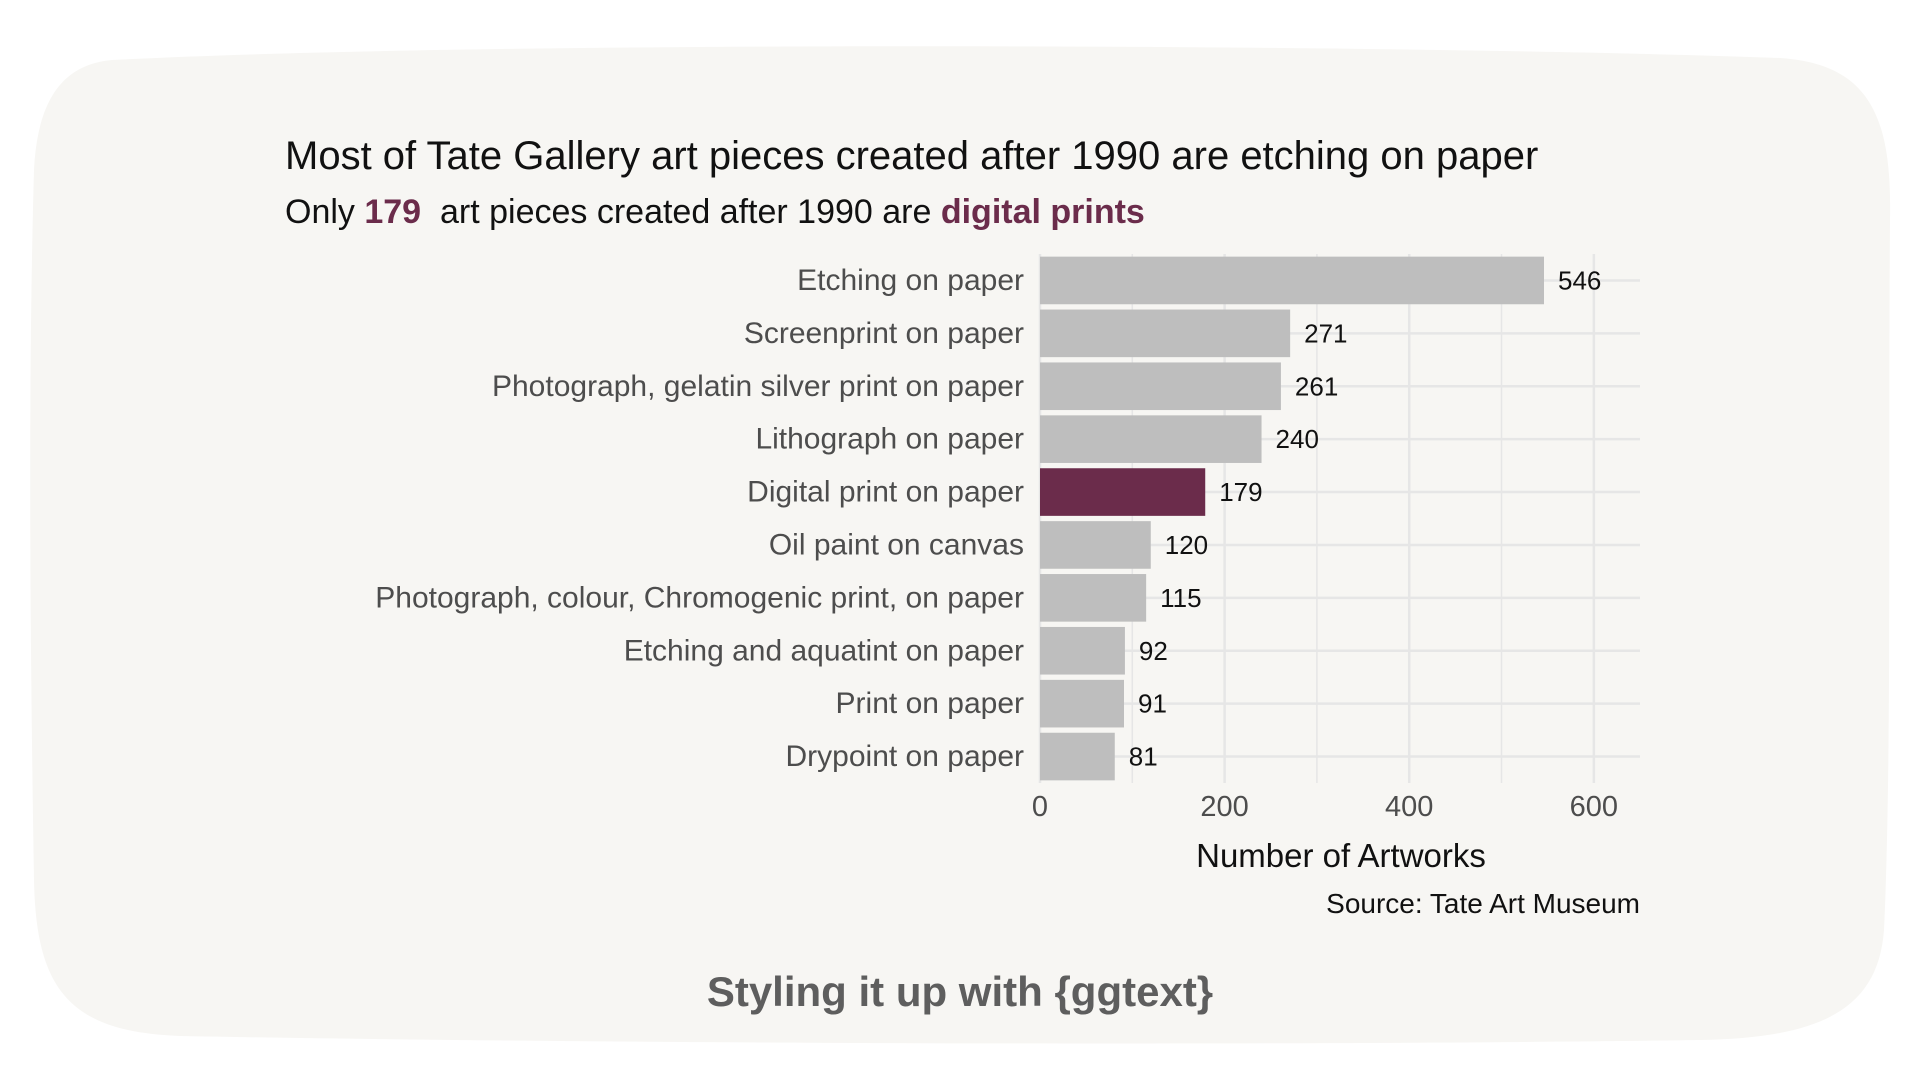  What do you see at coordinates (1325, 807) in the screenshot?
I see `x-tick-labels: 0 200 400 600` at bounding box center [1325, 807].